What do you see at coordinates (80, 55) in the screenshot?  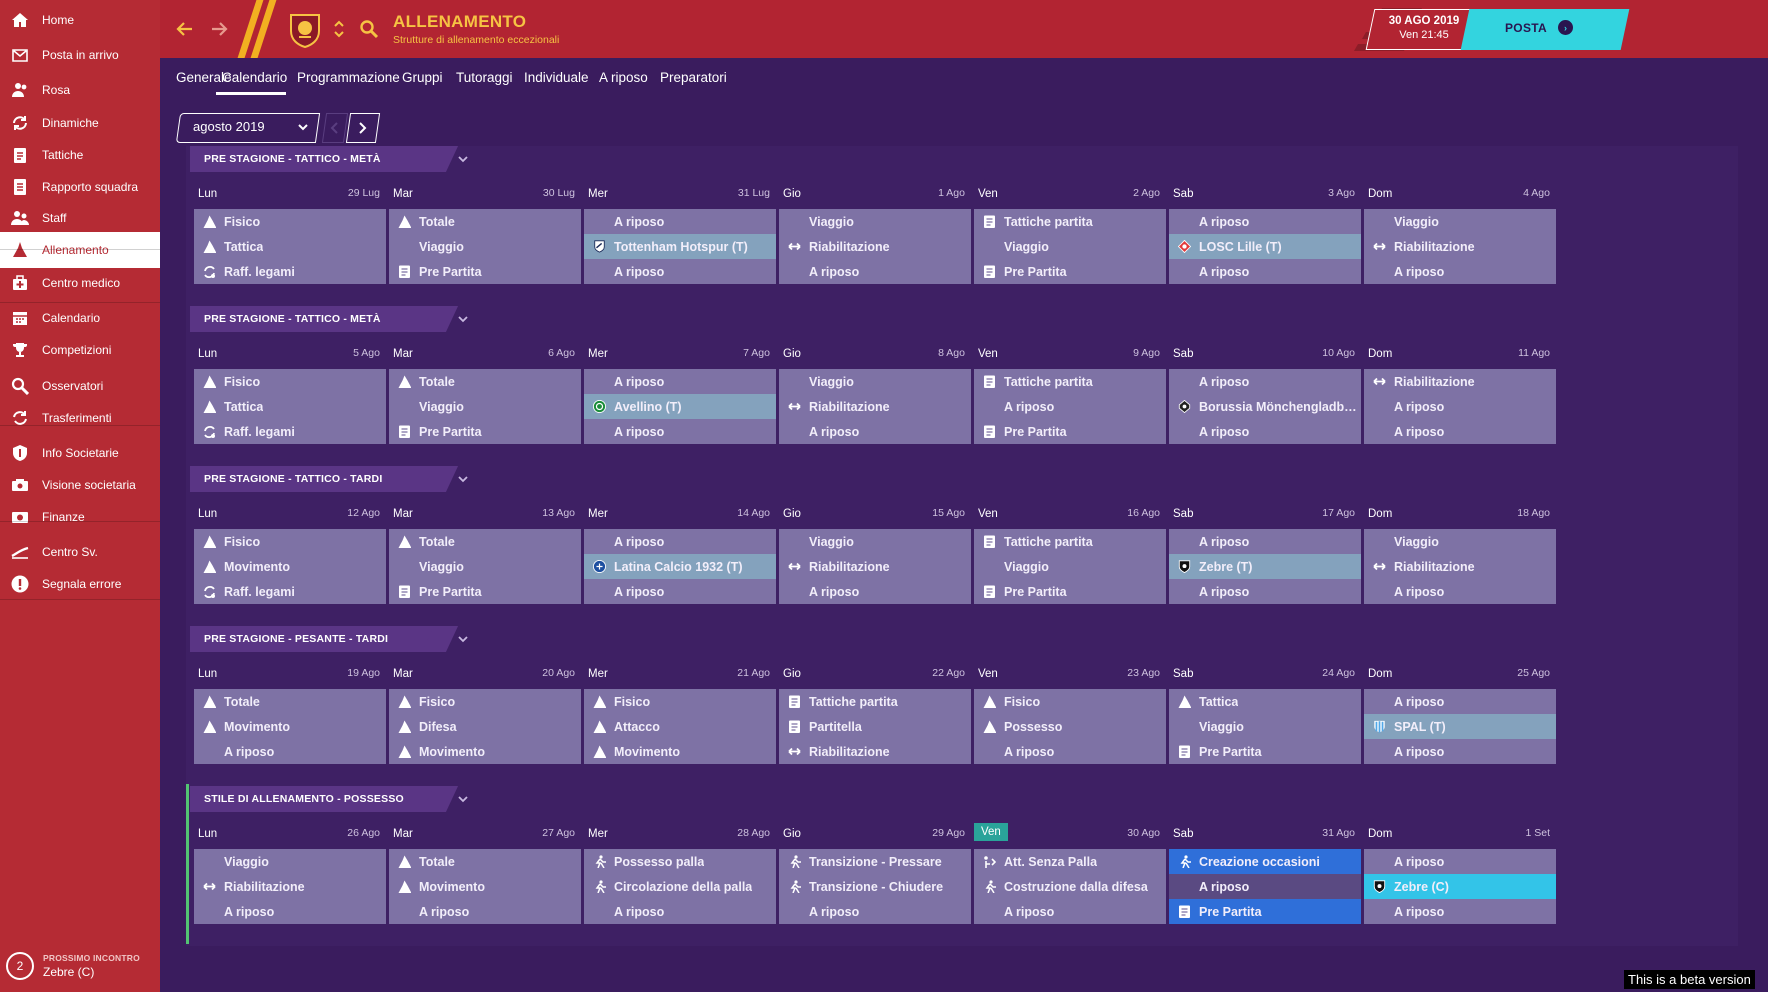 I see `sidebar-item-posta-in-arrivo: Posta in arrivo` at bounding box center [80, 55].